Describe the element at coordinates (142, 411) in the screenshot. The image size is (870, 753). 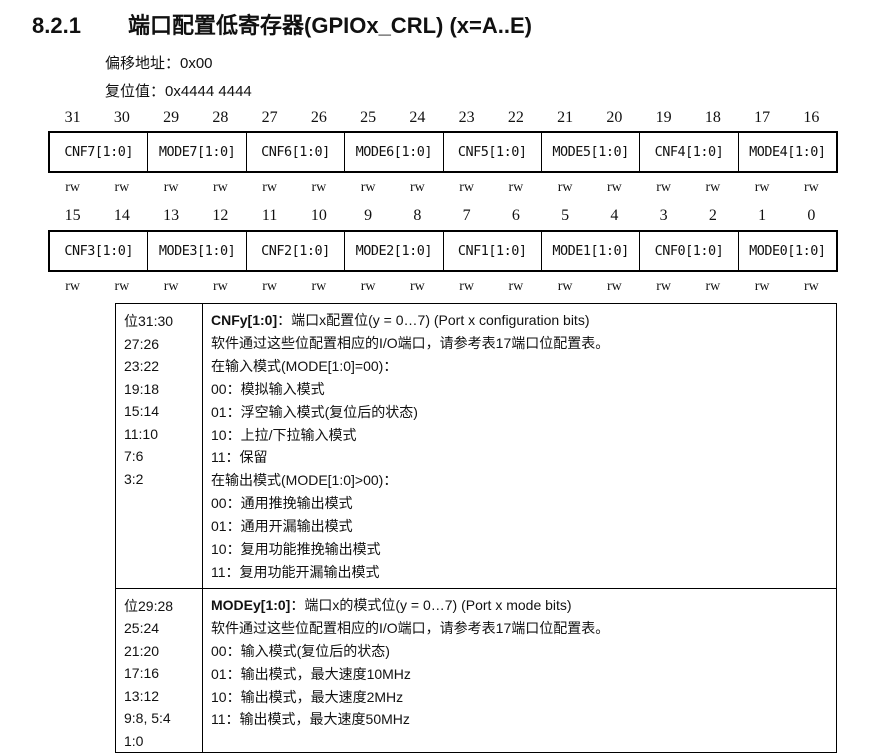
I see `bit-range: 15:14` at that location.